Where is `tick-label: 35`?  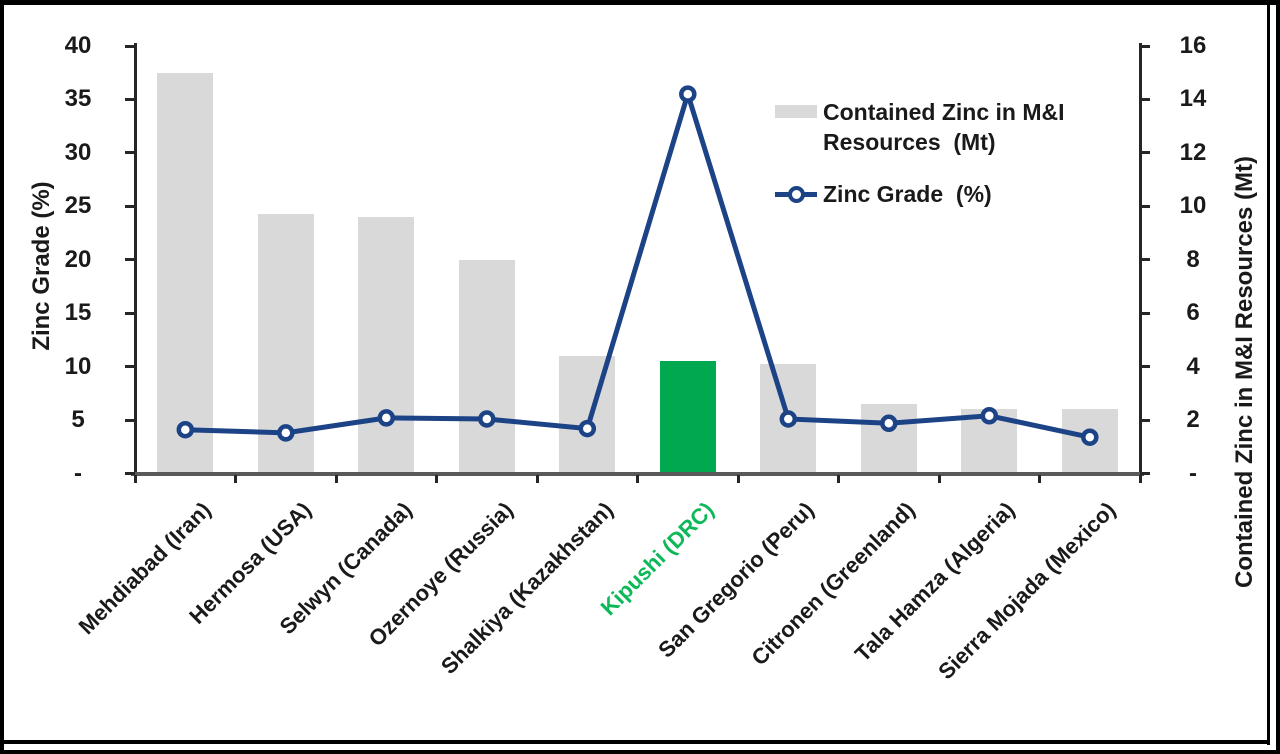
tick-label: 35 is located at coordinates (78, 99).